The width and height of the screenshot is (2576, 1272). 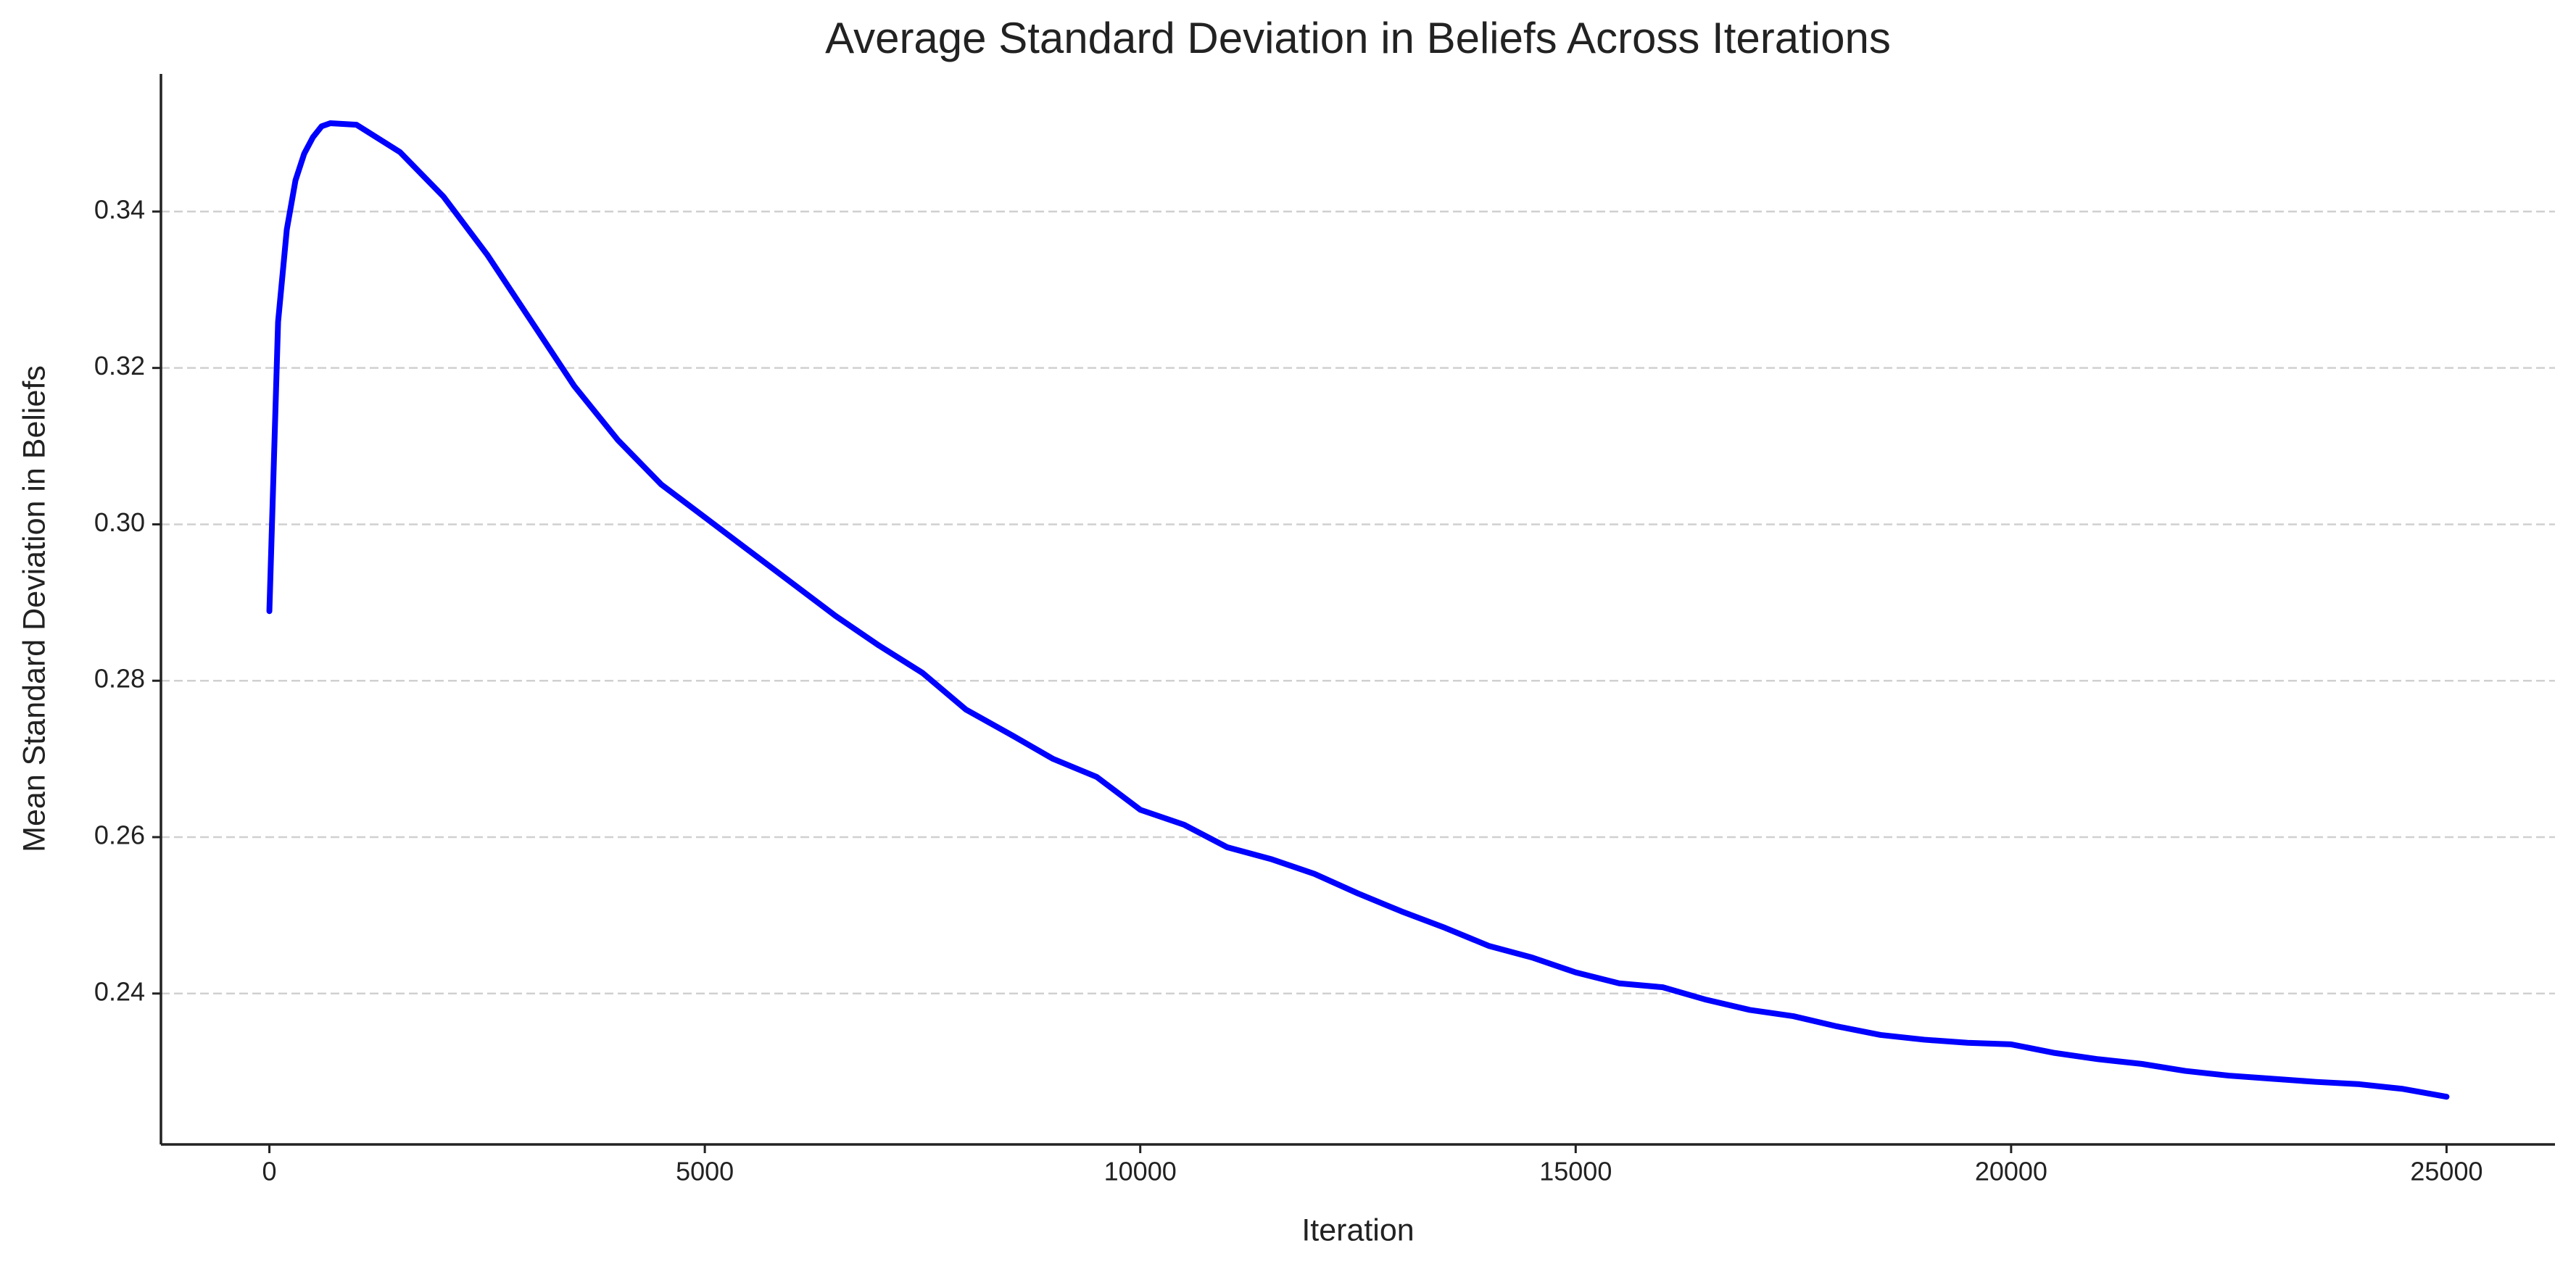 I want to click on x-tick-label: 0, so click(x=269, y=1171).